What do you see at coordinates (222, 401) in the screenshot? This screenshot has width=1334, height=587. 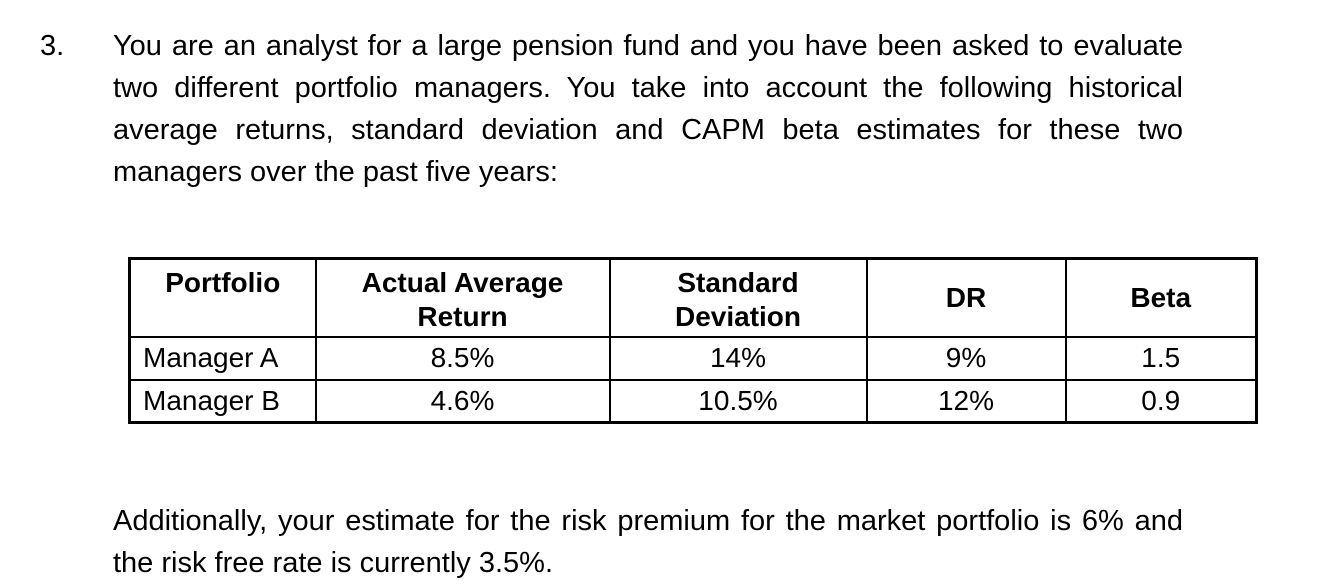 I see `cell-portfolio-b: Manager B` at bounding box center [222, 401].